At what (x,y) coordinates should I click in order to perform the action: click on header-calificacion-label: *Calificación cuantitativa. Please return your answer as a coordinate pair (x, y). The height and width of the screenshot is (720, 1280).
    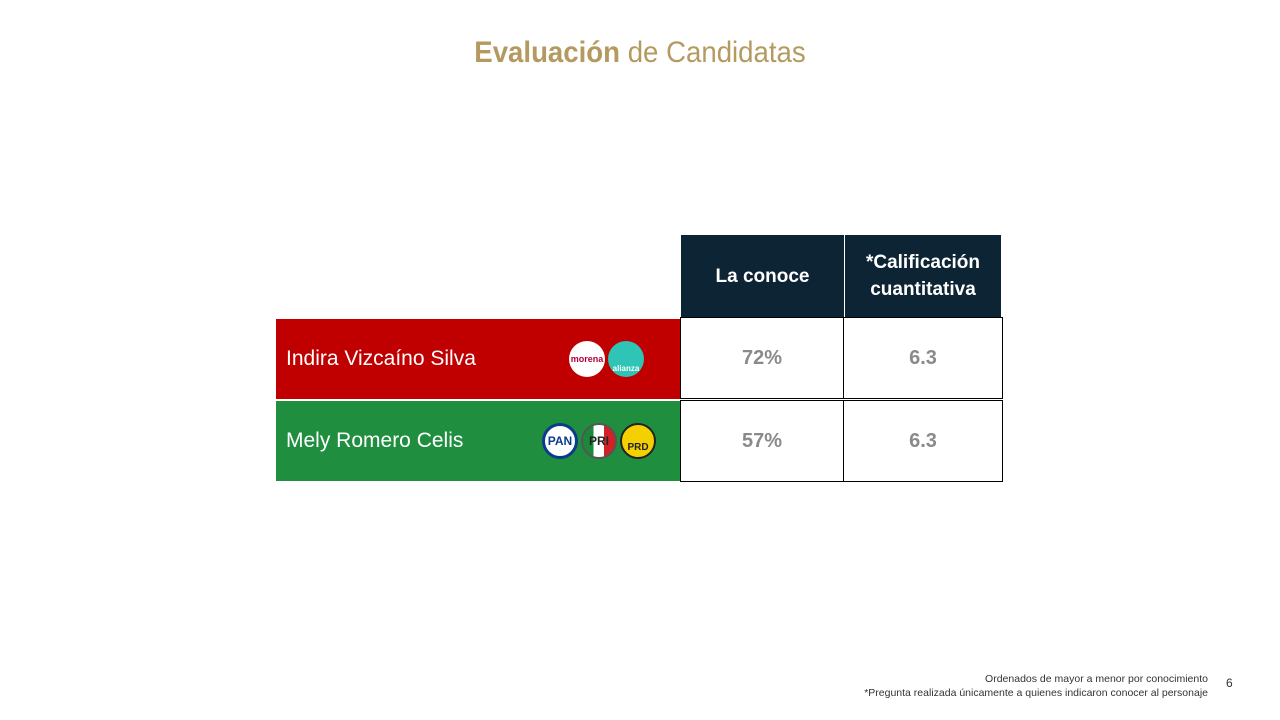
    Looking at the image, I should click on (923, 276).